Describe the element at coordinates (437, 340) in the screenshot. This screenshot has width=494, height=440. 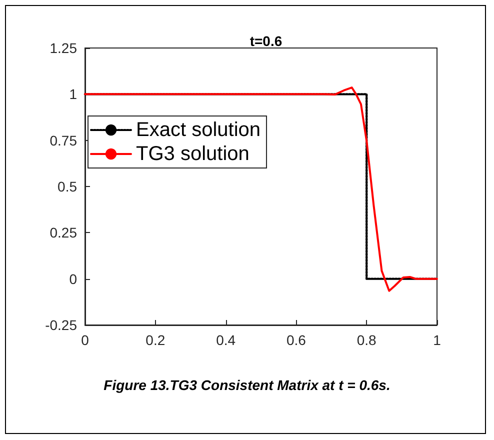
I see `x-tick-label: 1` at that location.